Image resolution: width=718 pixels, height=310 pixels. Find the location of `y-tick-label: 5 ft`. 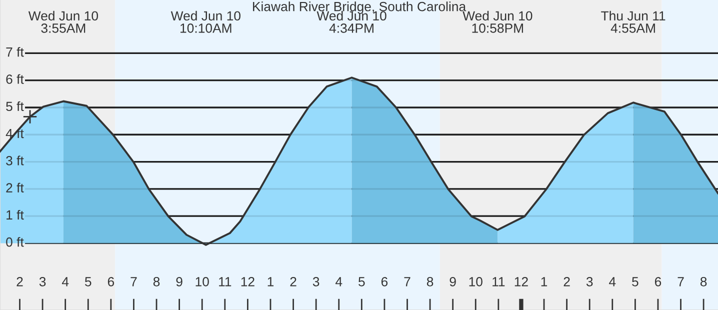

y-tick-label: 5 ft is located at coordinates (15, 106).